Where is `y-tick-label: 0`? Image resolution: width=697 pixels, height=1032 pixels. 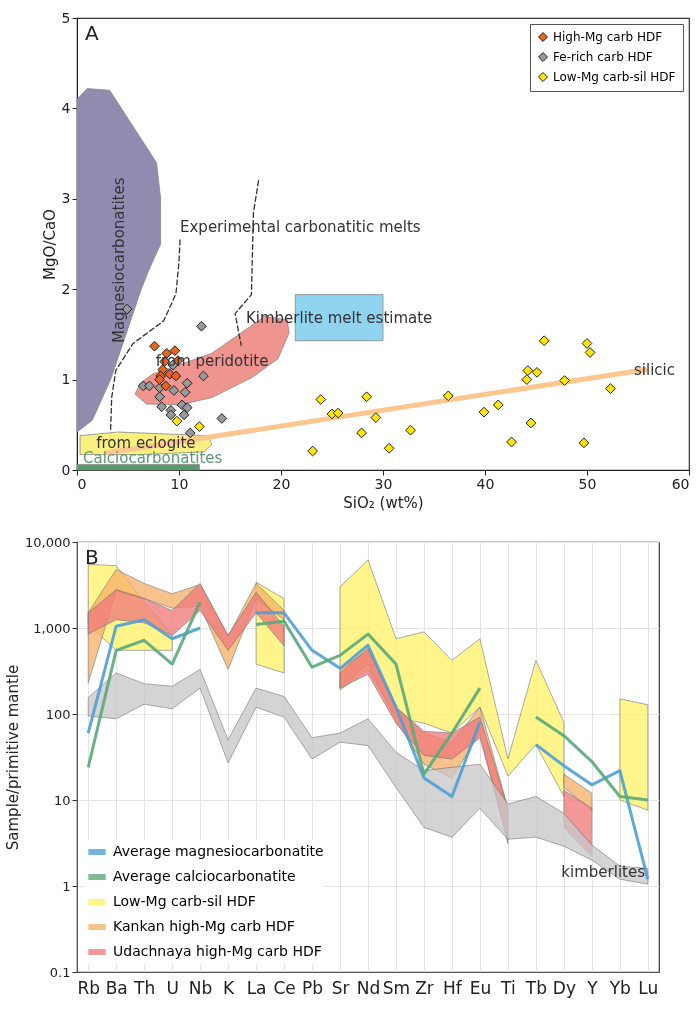
y-tick-label: 0 is located at coordinates (66, 469).